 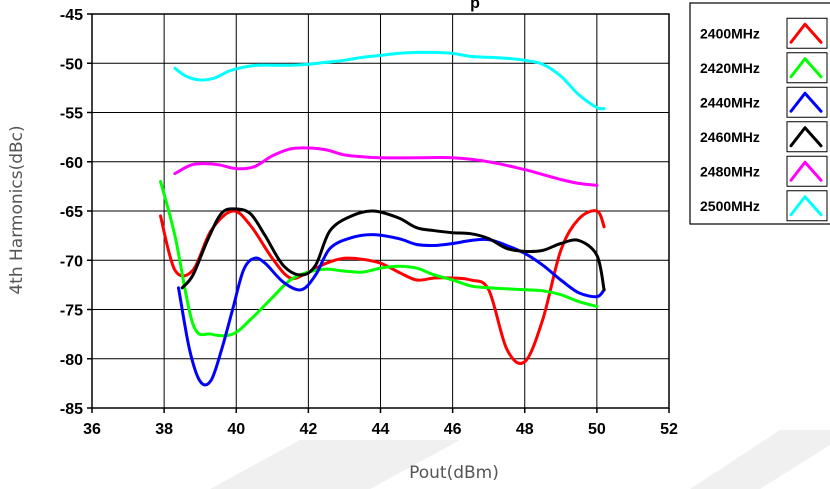 What do you see at coordinates (393, 249) in the screenshot?
I see `series-line-2460mhz` at bounding box center [393, 249].